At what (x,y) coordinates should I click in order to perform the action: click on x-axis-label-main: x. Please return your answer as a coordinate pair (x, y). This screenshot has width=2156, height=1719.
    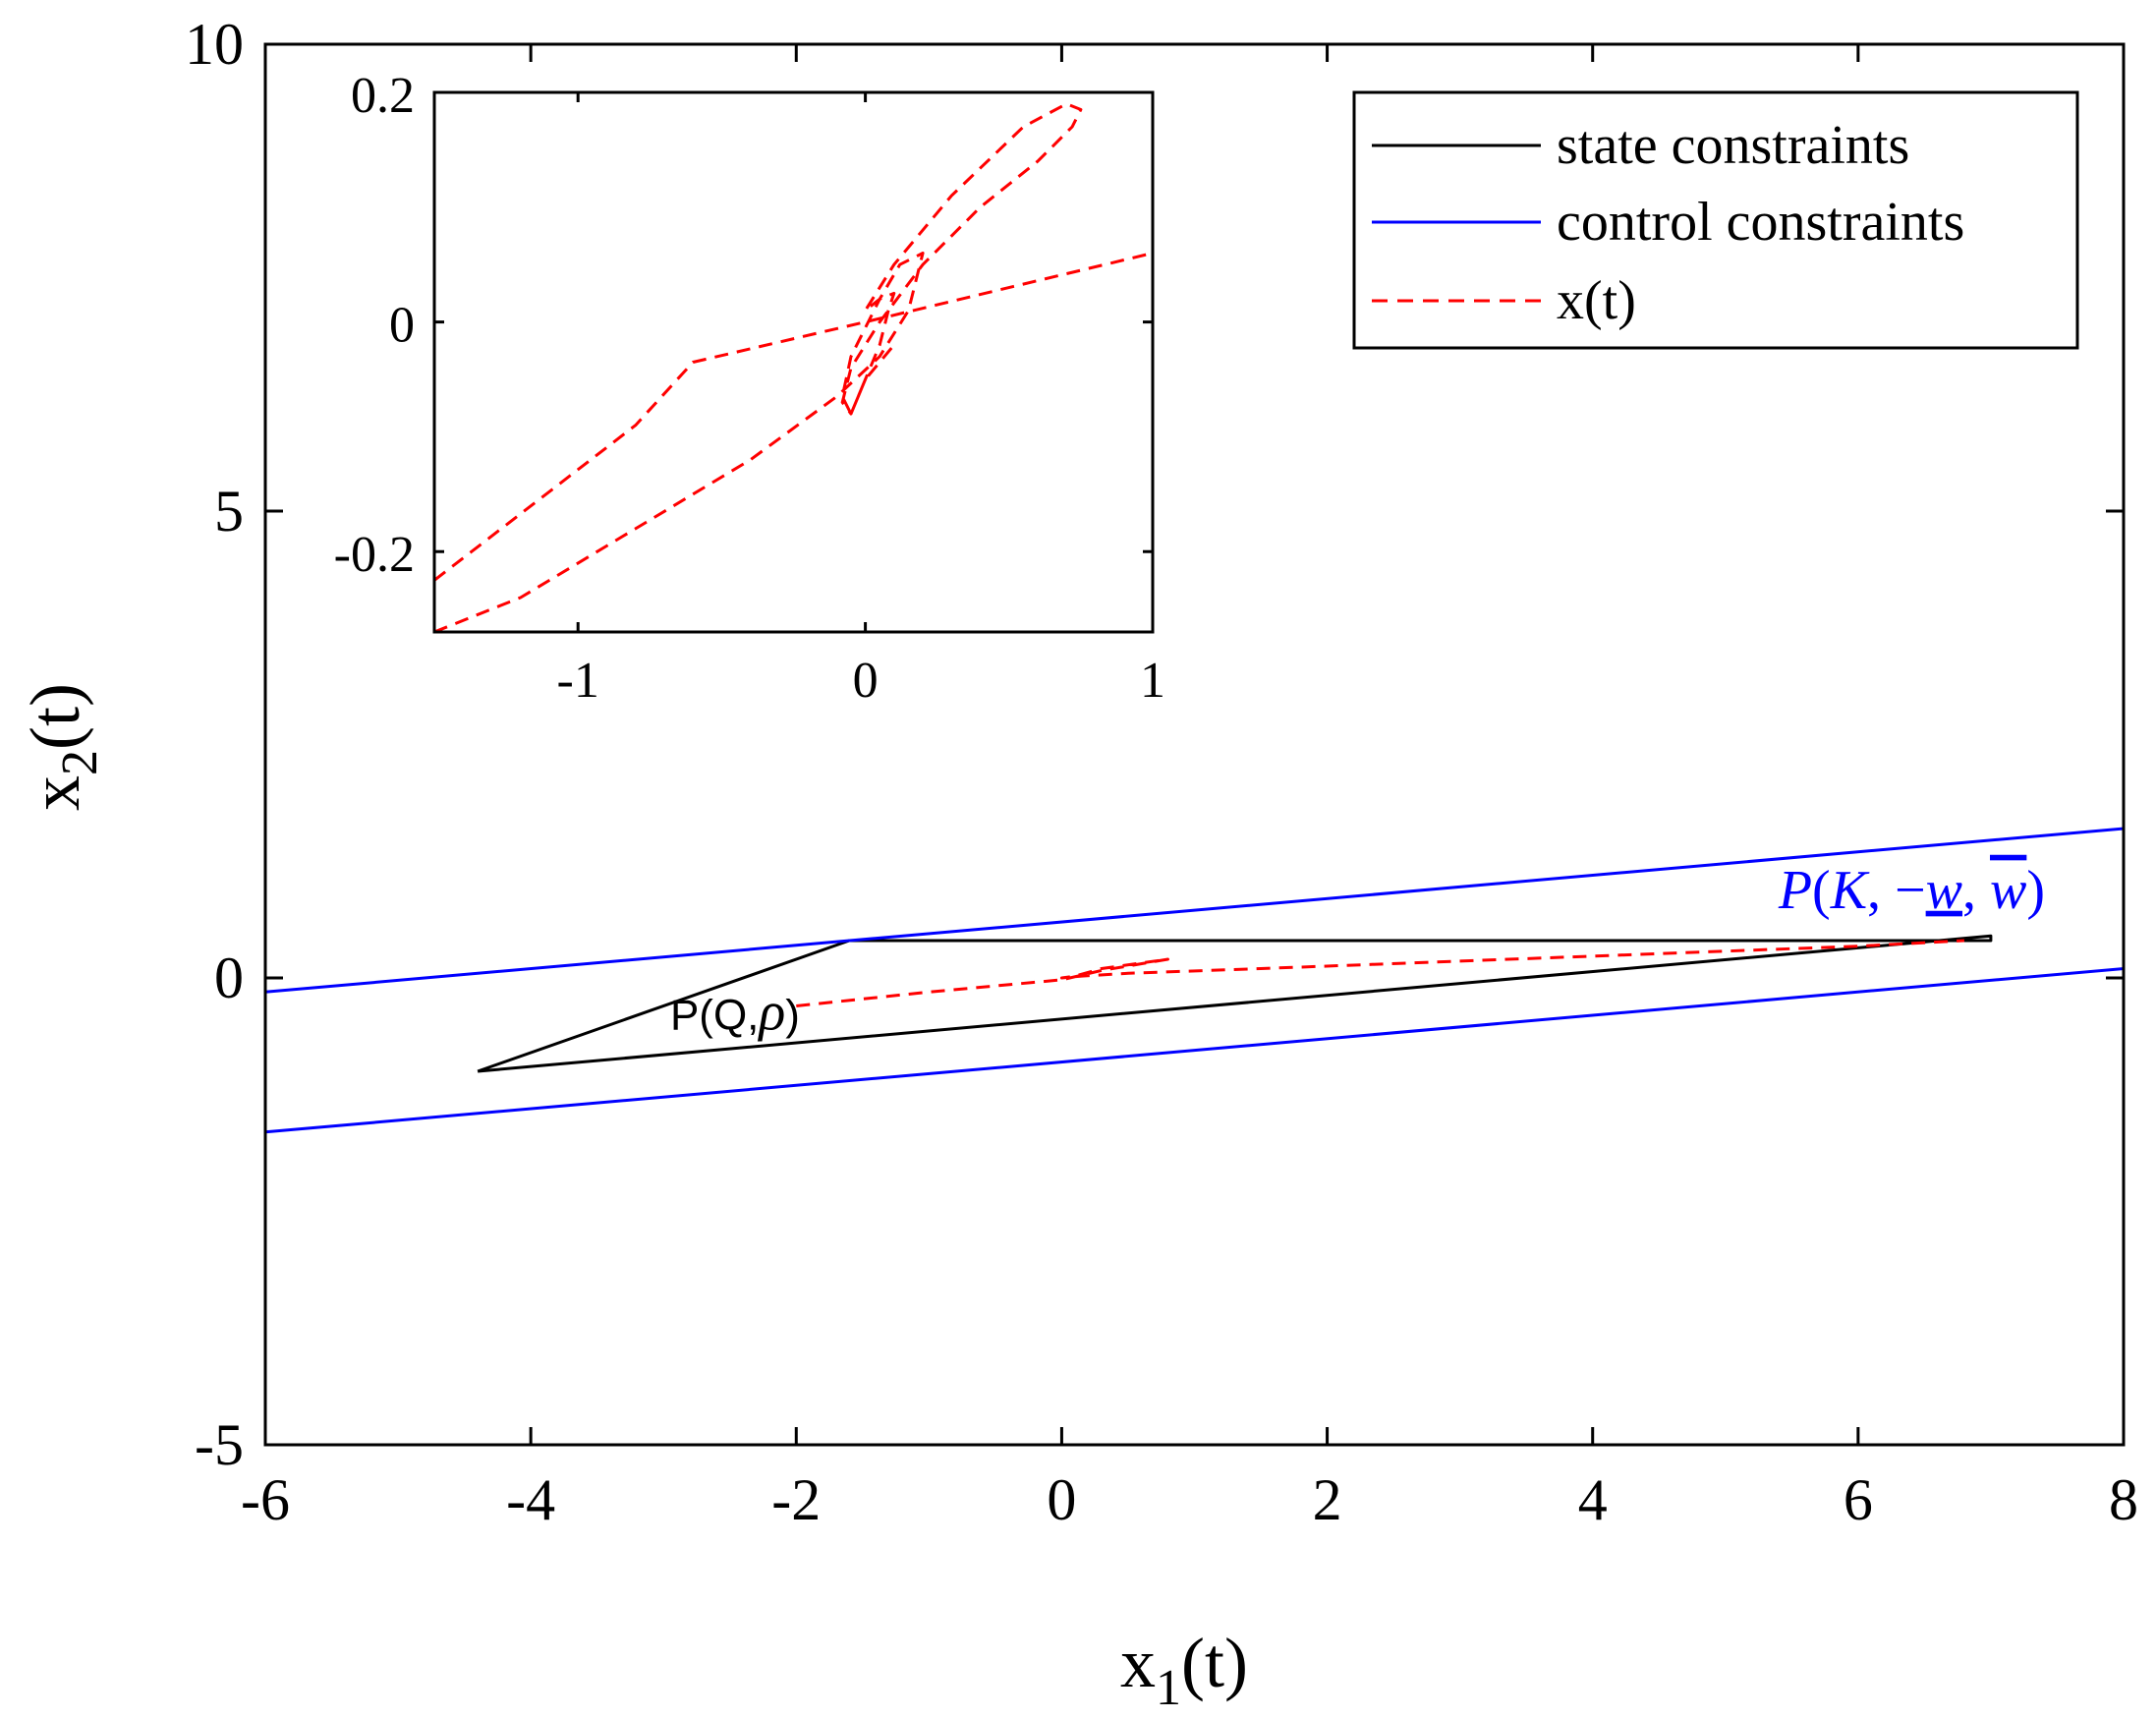
    Looking at the image, I should click on (1138, 1663).